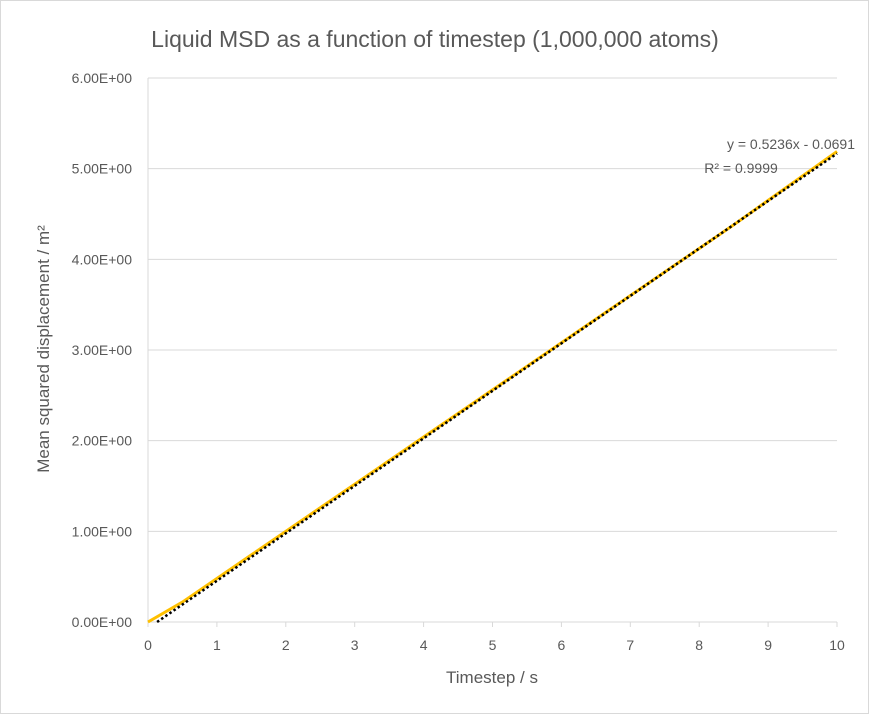  What do you see at coordinates (355, 645) in the screenshot?
I see `x-tick-label: 3` at bounding box center [355, 645].